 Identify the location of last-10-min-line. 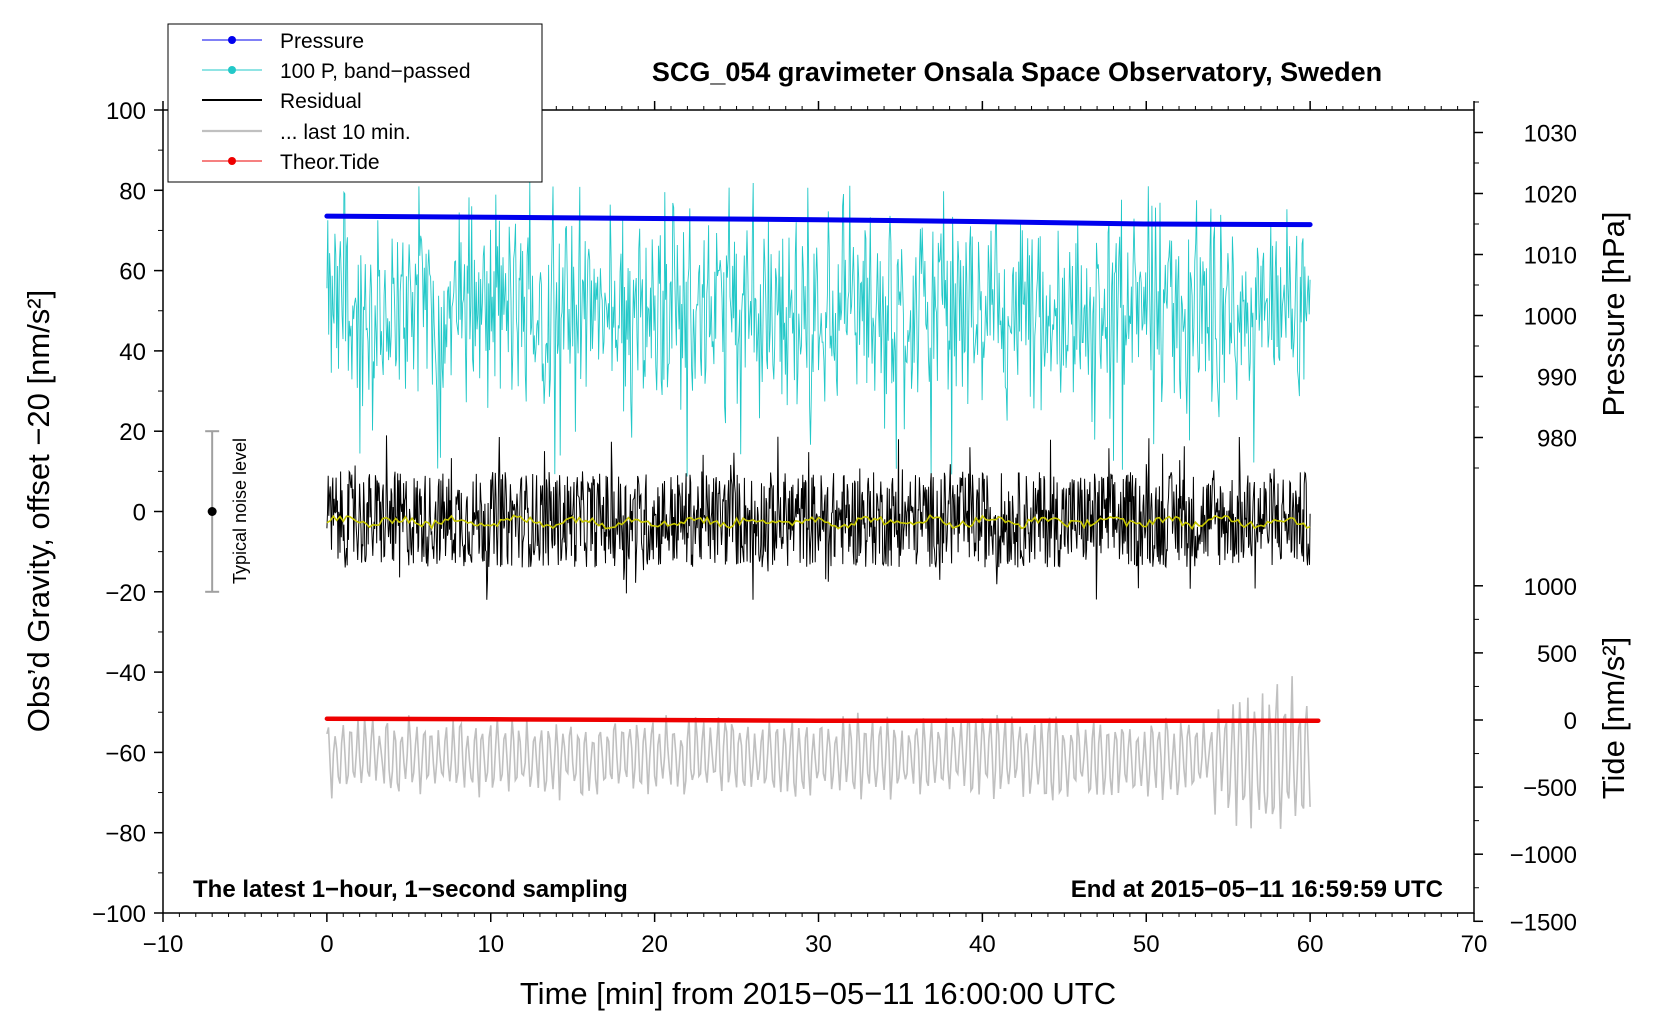
(818, 752).